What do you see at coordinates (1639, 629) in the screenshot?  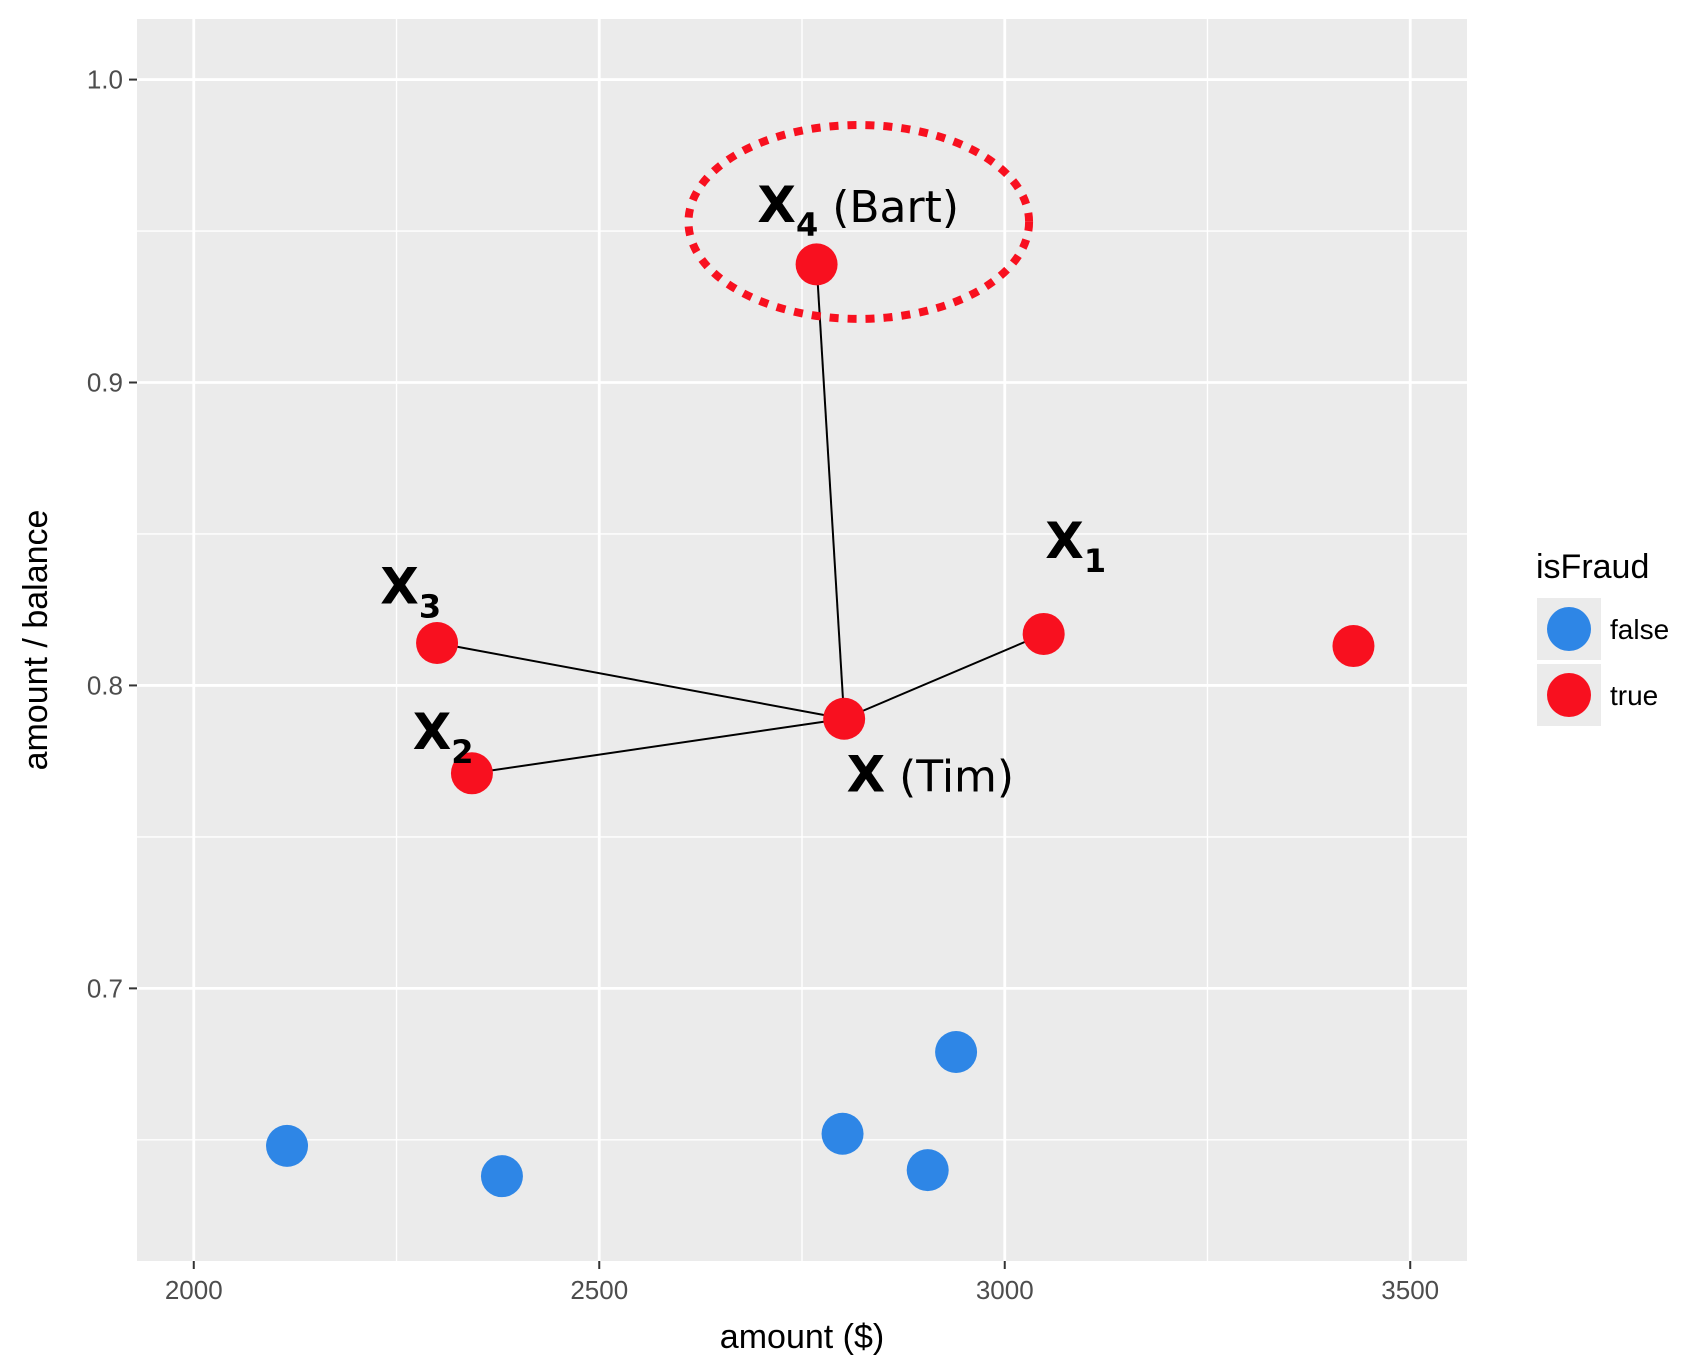 I see `legend-label-false: false` at bounding box center [1639, 629].